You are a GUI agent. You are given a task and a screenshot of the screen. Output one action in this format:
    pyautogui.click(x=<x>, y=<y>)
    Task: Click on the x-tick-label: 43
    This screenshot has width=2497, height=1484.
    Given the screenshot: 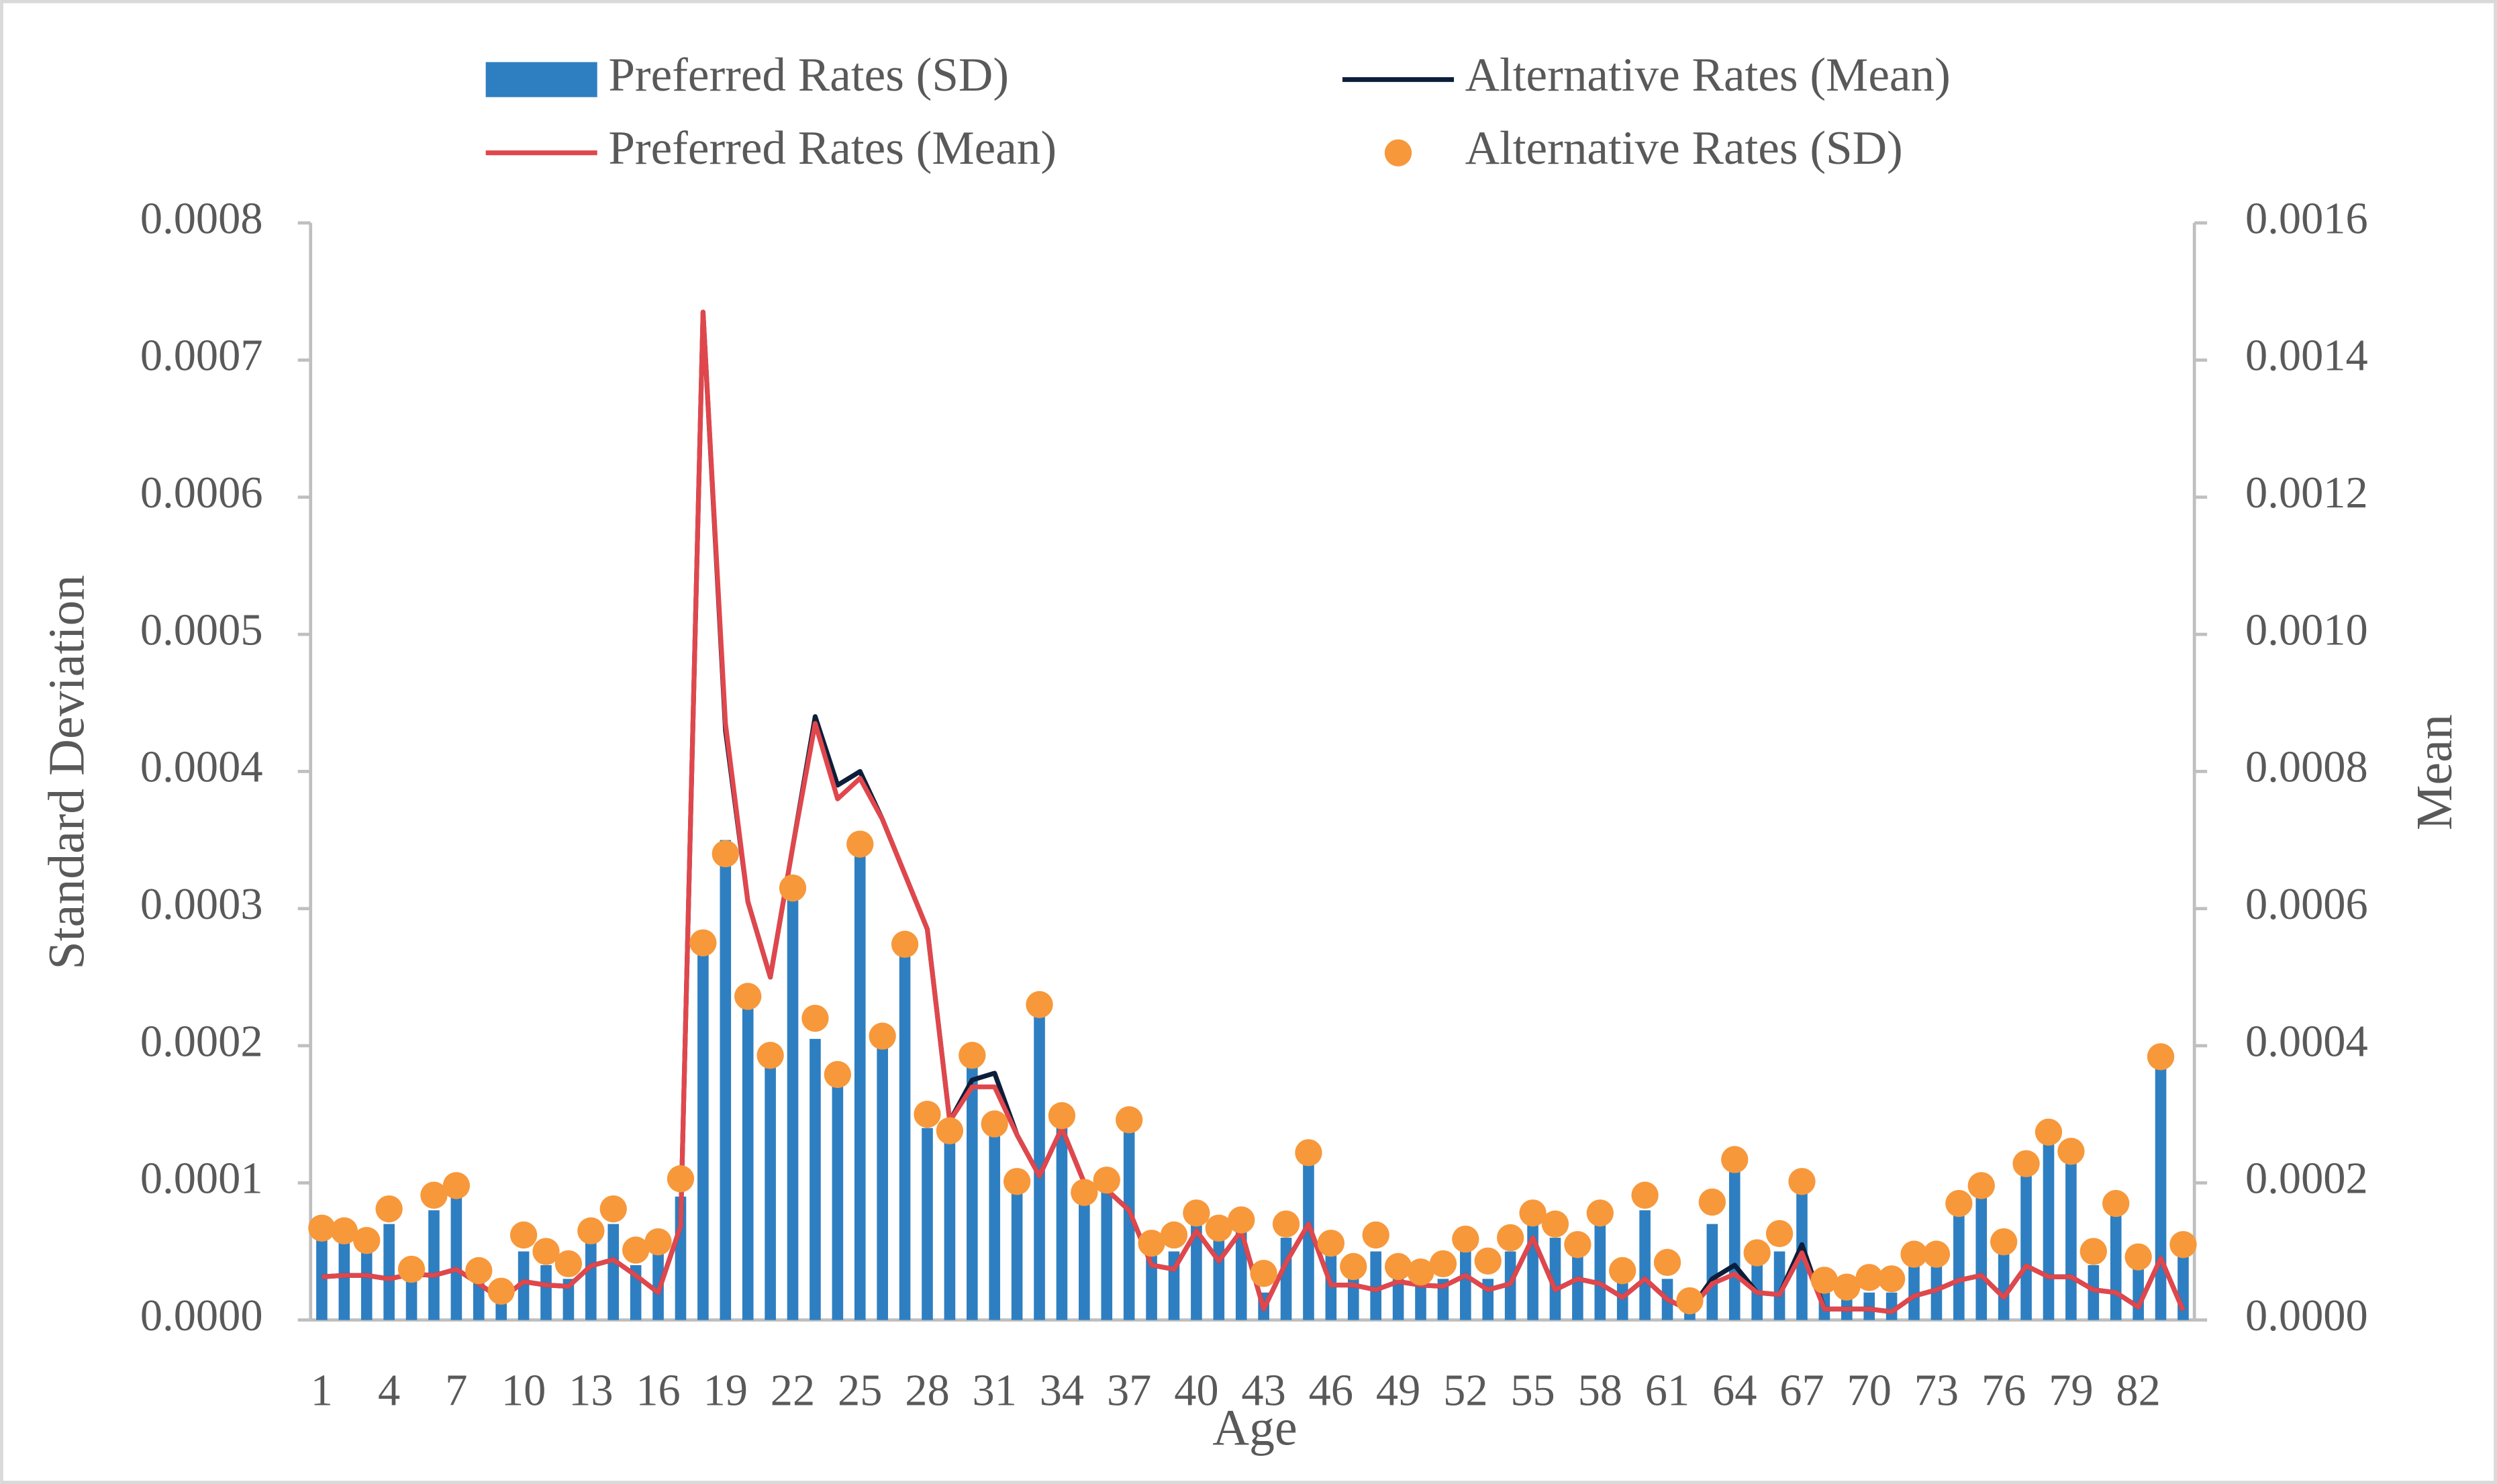 What is the action you would take?
    pyautogui.click(x=1263, y=1391)
    